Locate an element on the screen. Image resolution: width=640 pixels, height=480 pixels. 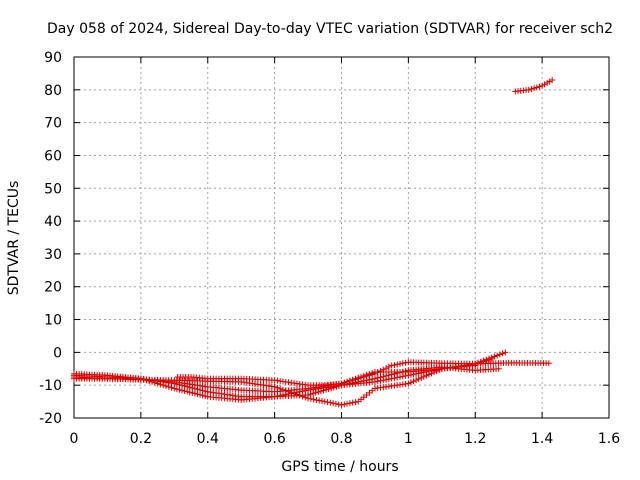
x-tick-label: 0 is located at coordinates (74, 439).